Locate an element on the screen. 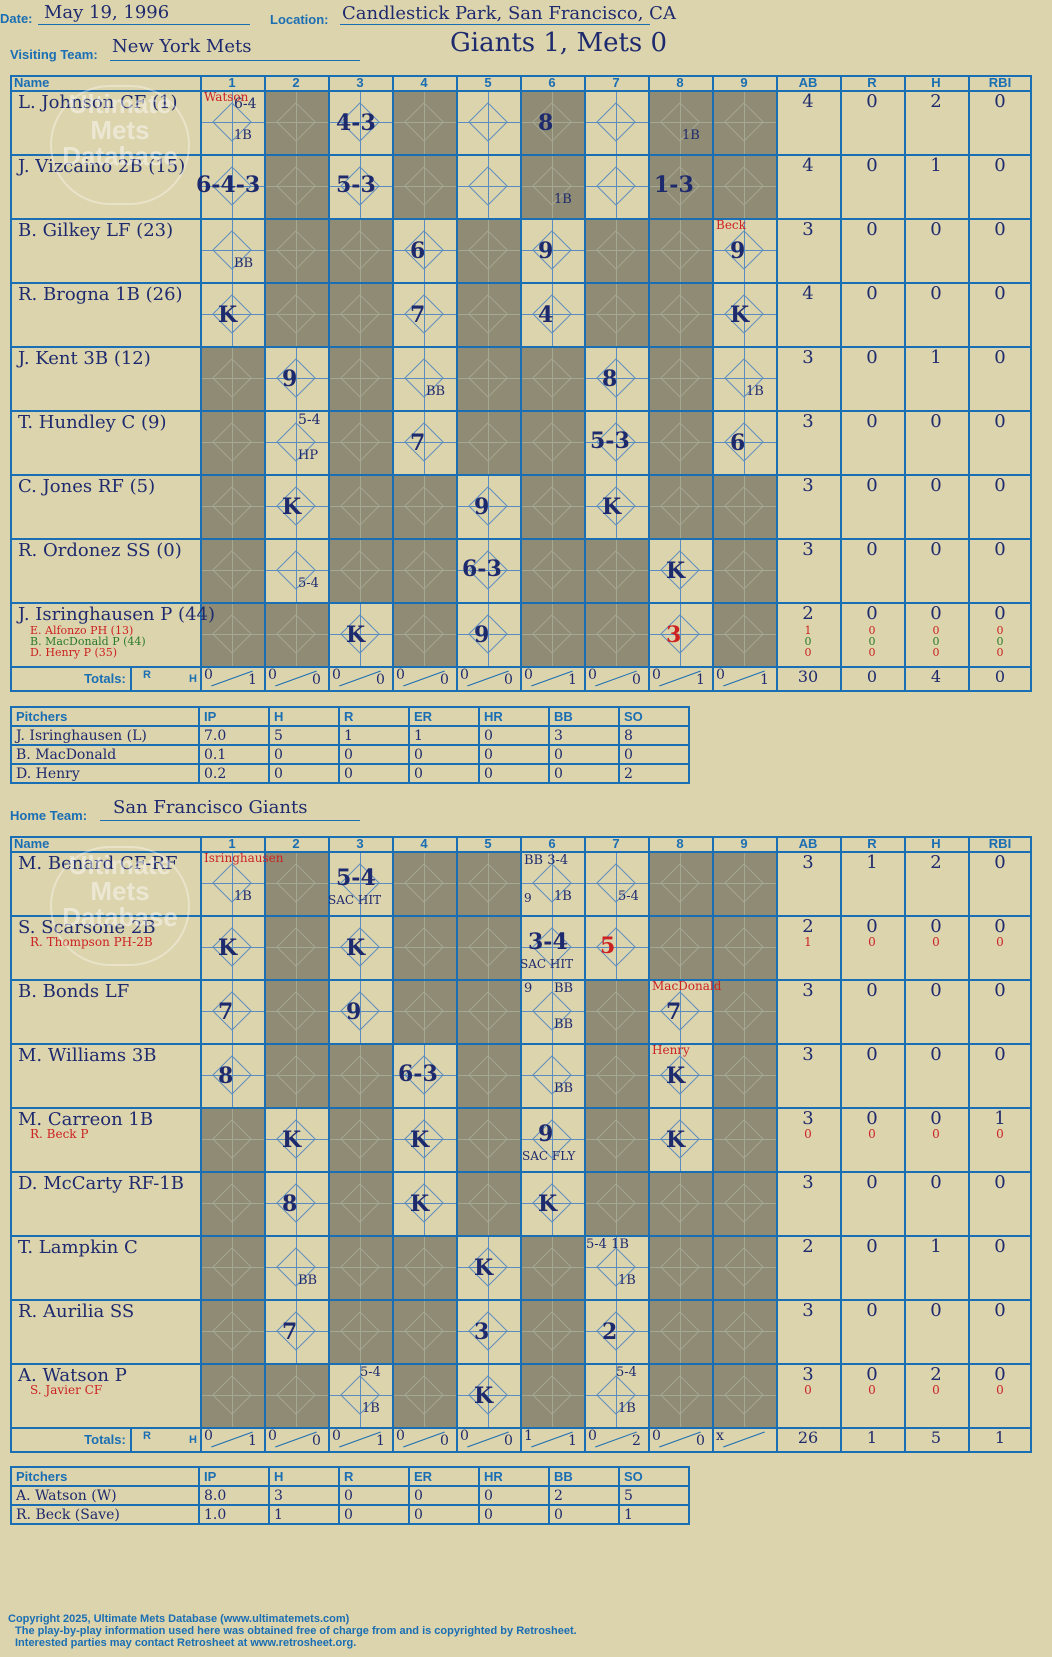 This screenshot has height=1657, width=1052. column-header: 6 is located at coordinates (552, 843).